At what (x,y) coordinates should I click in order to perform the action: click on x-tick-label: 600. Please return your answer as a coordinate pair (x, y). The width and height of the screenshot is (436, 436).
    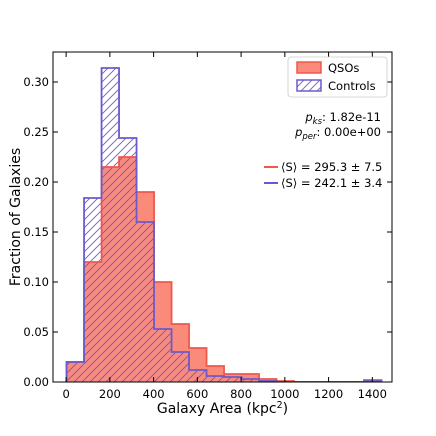
    Looking at the image, I should click on (197, 394).